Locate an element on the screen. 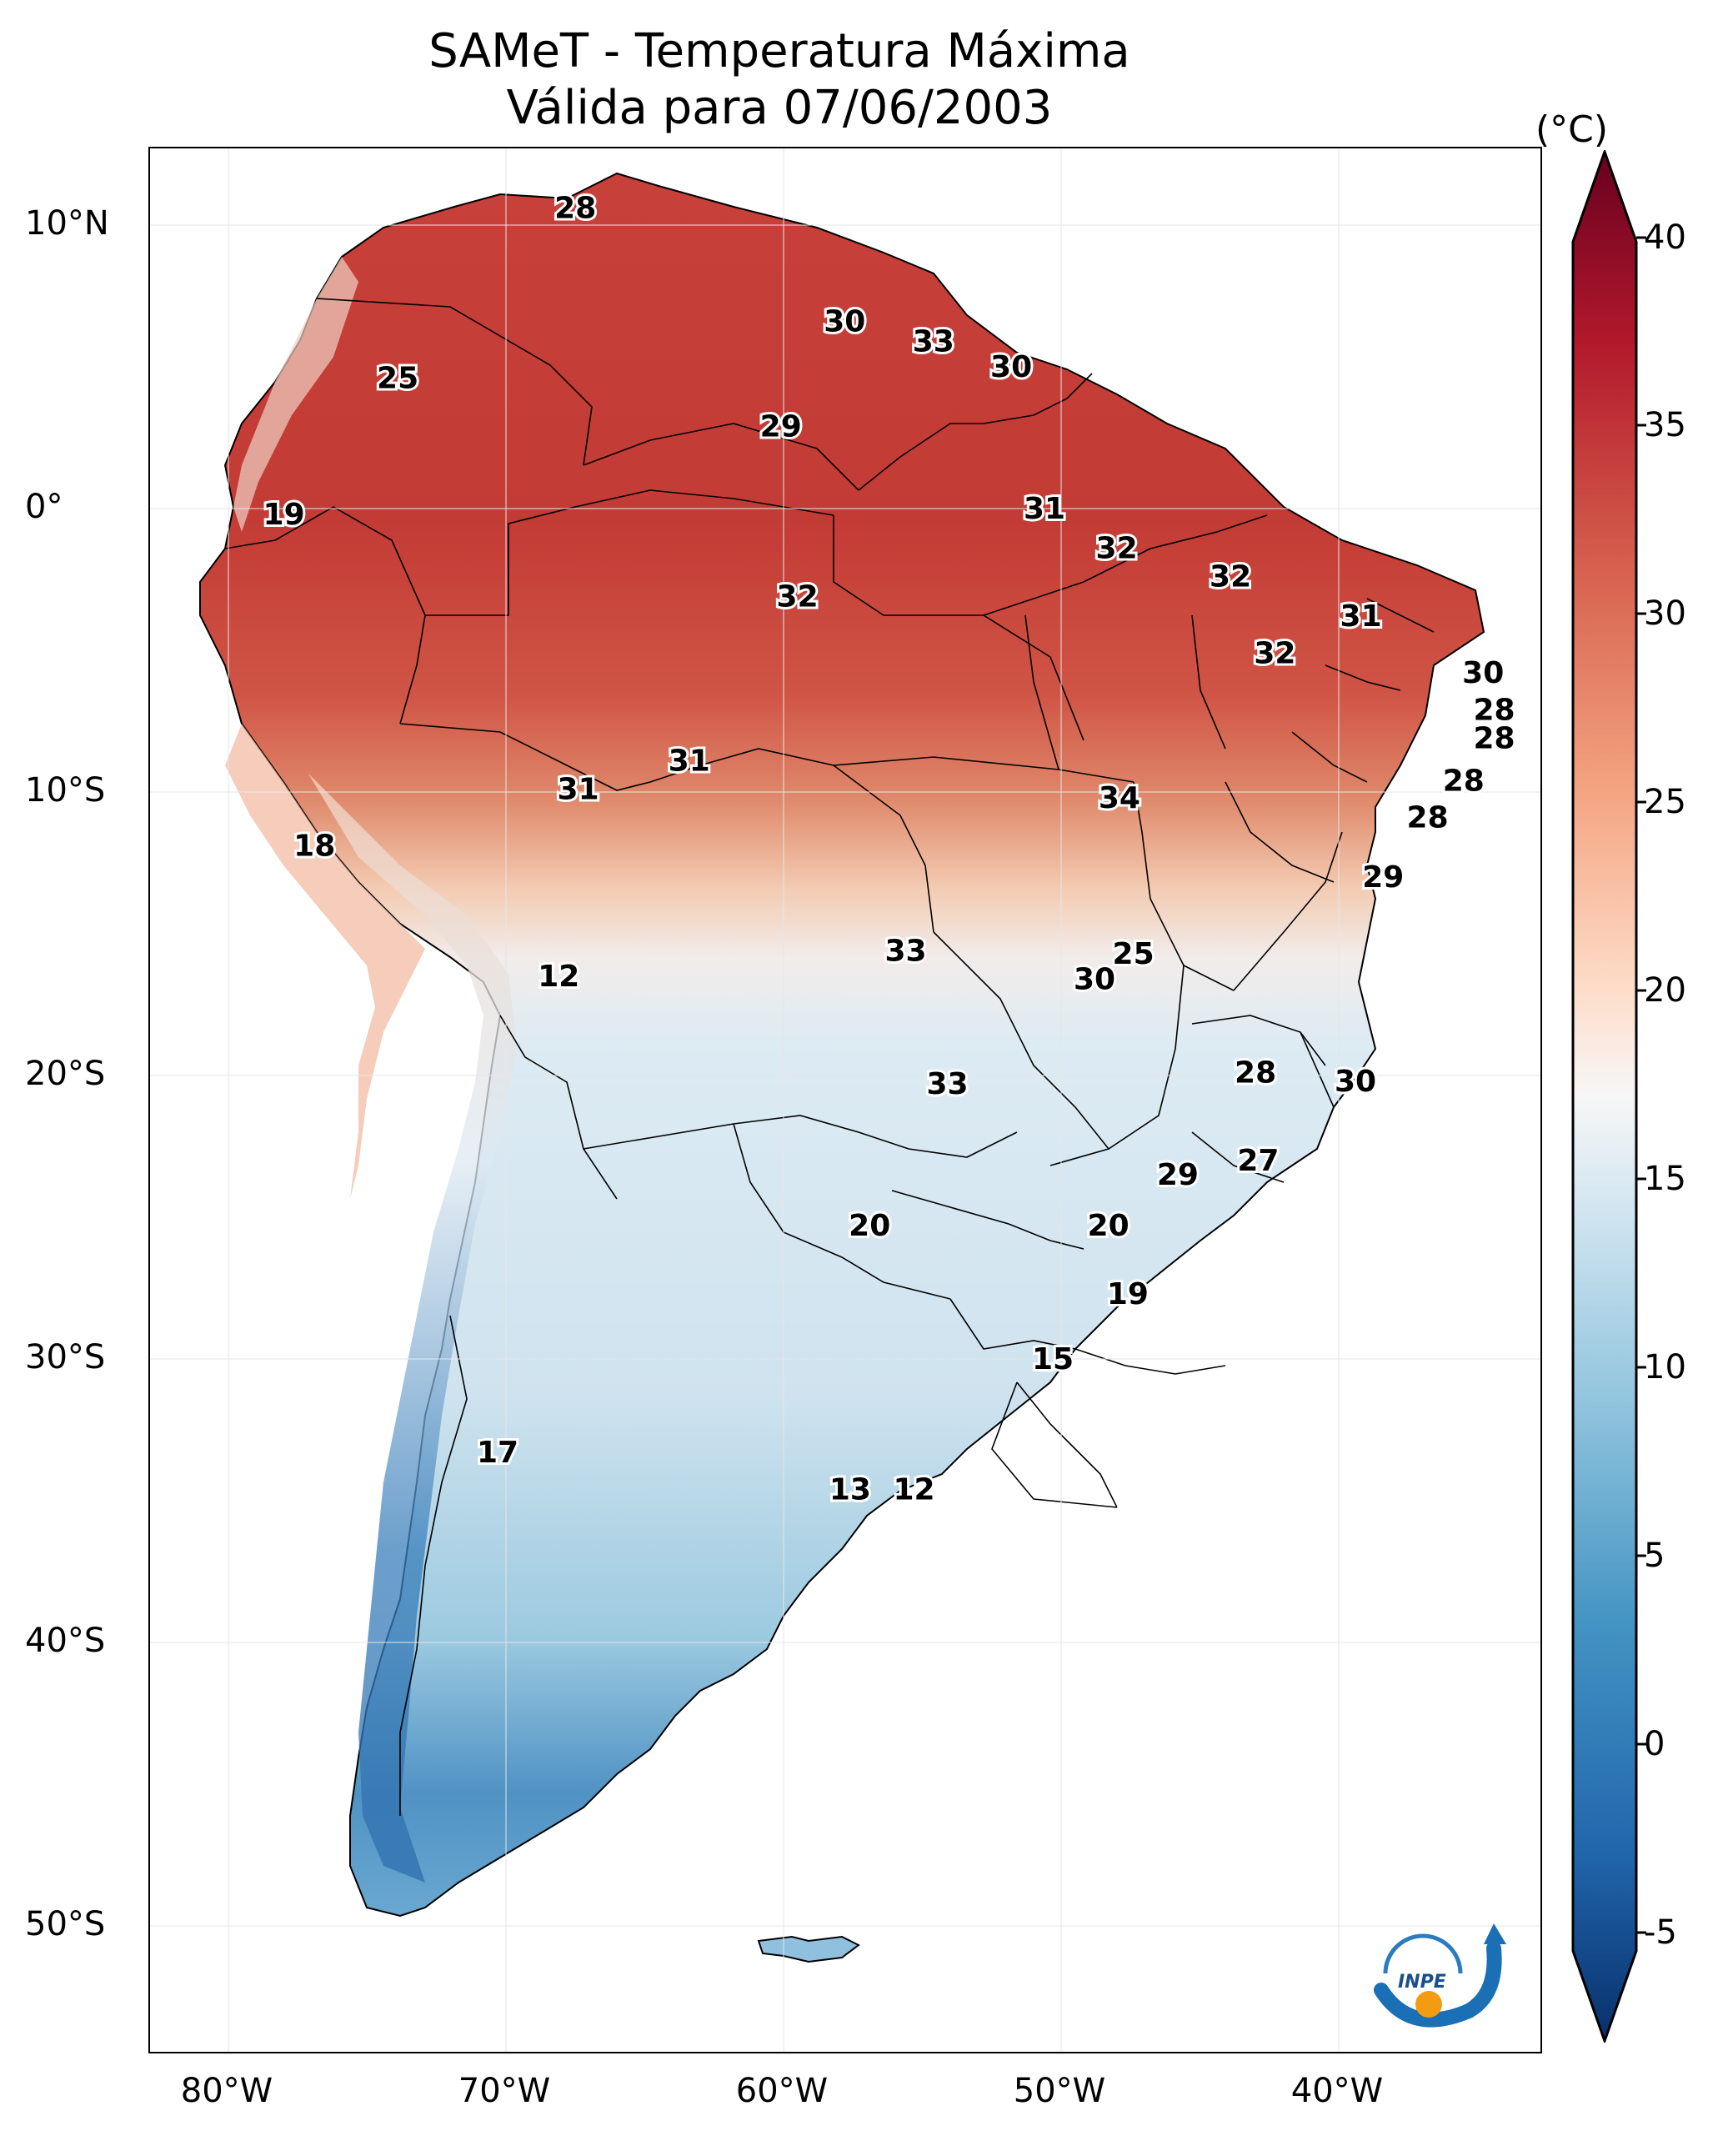 The height and width of the screenshot is (2156, 1723). lat-tick-label: 40°S is located at coordinates (65, 1641).